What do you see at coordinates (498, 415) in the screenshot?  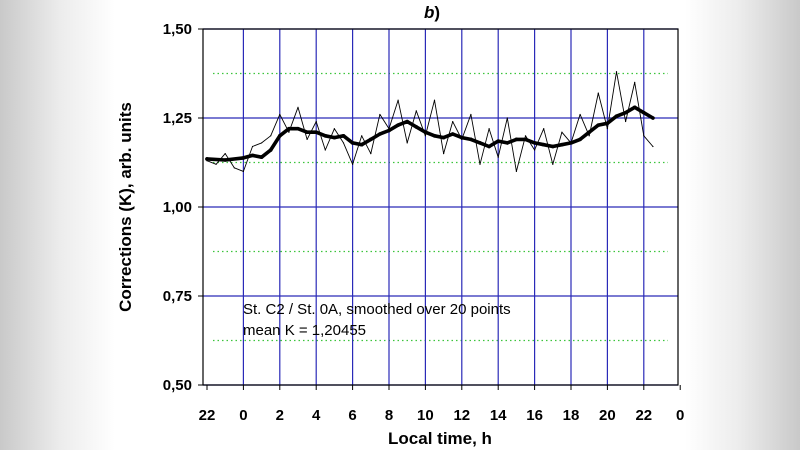 I see `x-tick-label-8: 14` at bounding box center [498, 415].